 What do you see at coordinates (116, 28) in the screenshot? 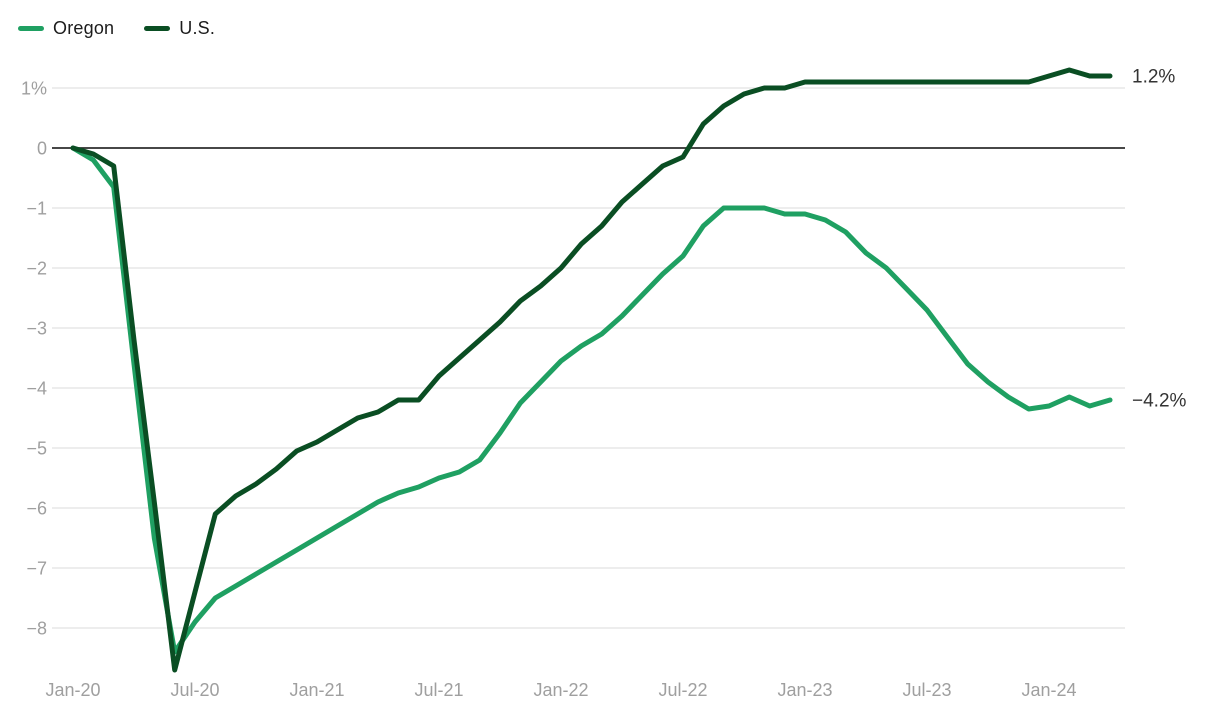
I see `chart-legend: Oregon U.S.` at bounding box center [116, 28].